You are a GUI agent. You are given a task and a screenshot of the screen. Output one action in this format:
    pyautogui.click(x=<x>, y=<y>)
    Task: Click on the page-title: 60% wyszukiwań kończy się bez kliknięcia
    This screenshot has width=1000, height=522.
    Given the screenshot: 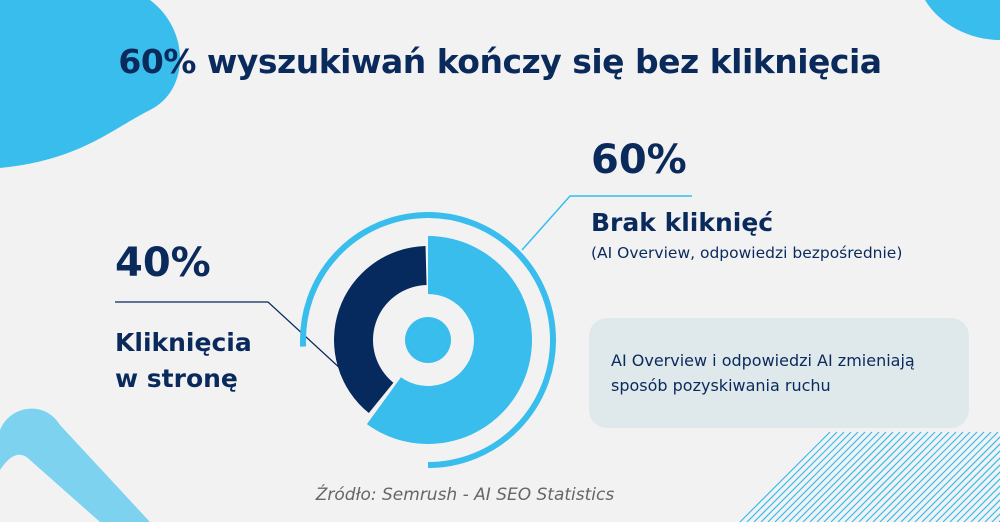 What is the action you would take?
    pyautogui.click(x=500, y=61)
    